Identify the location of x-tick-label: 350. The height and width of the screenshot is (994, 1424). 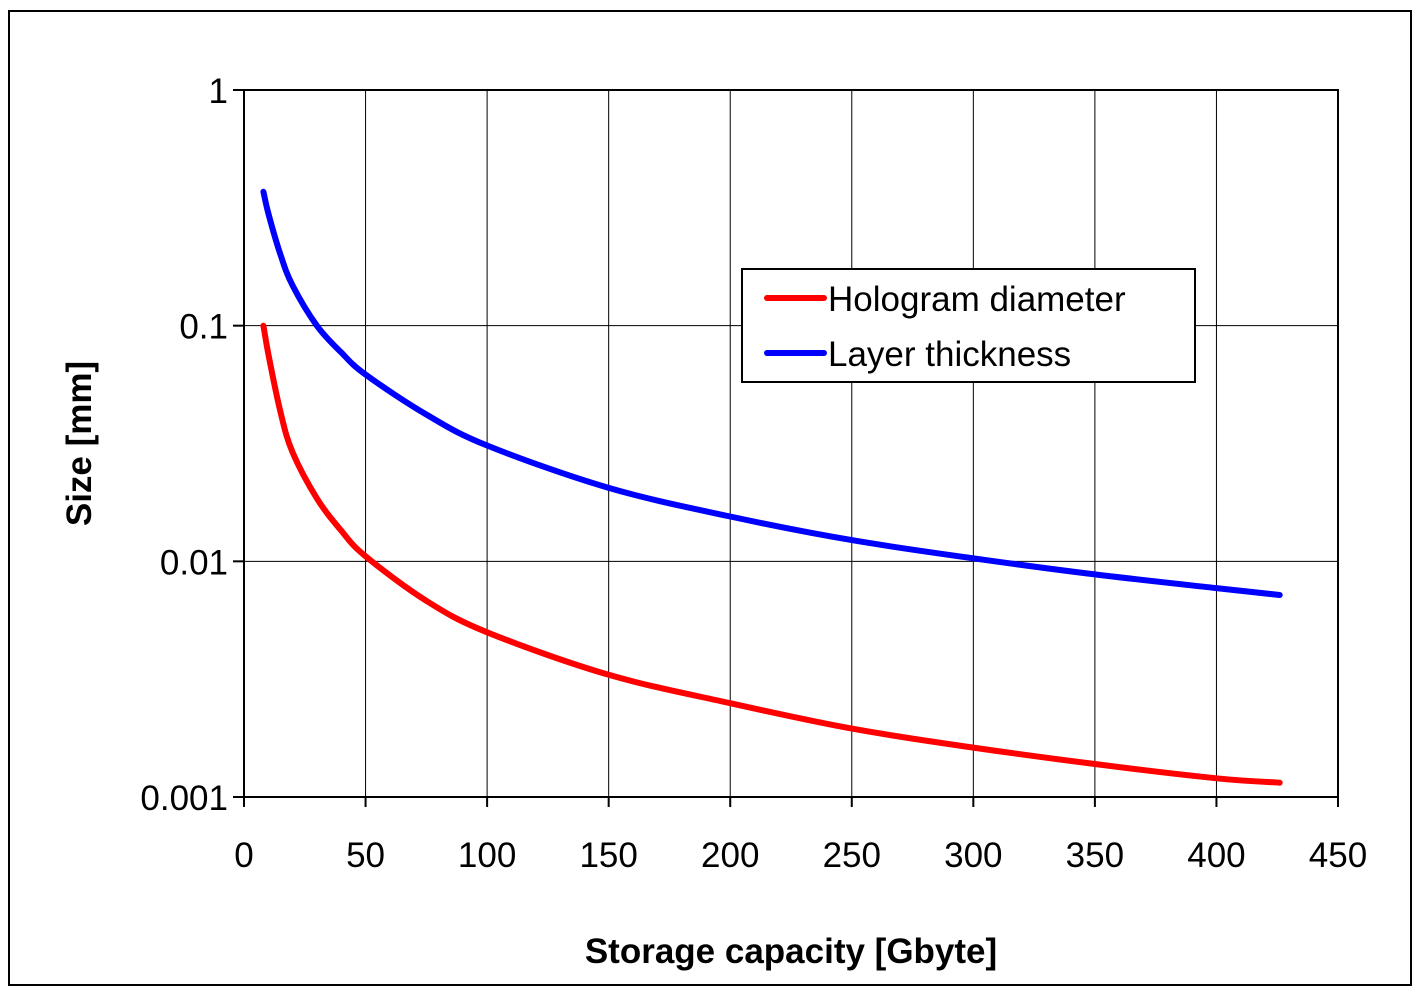
(1095, 855).